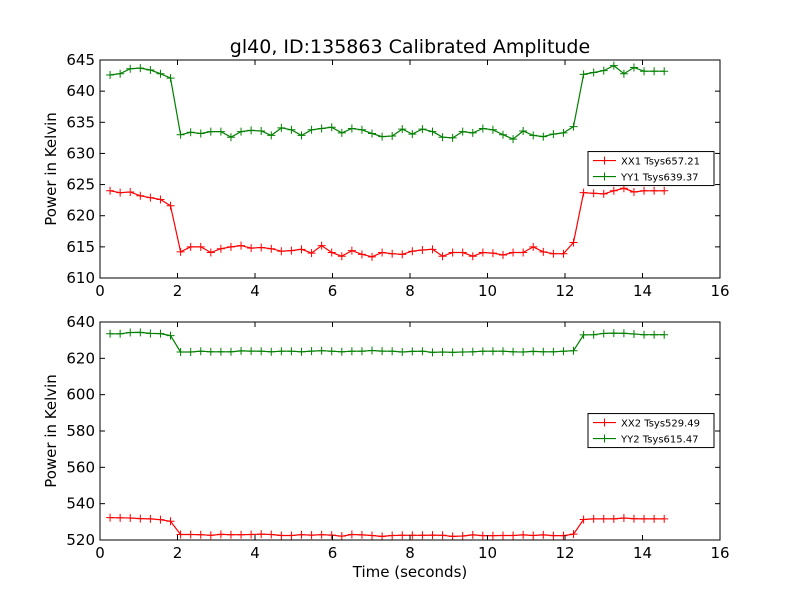 Image resolution: width=800 pixels, height=600 pixels. Describe the element at coordinates (333, 291) in the screenshot. I see `x-tick-label: 6` at that location.